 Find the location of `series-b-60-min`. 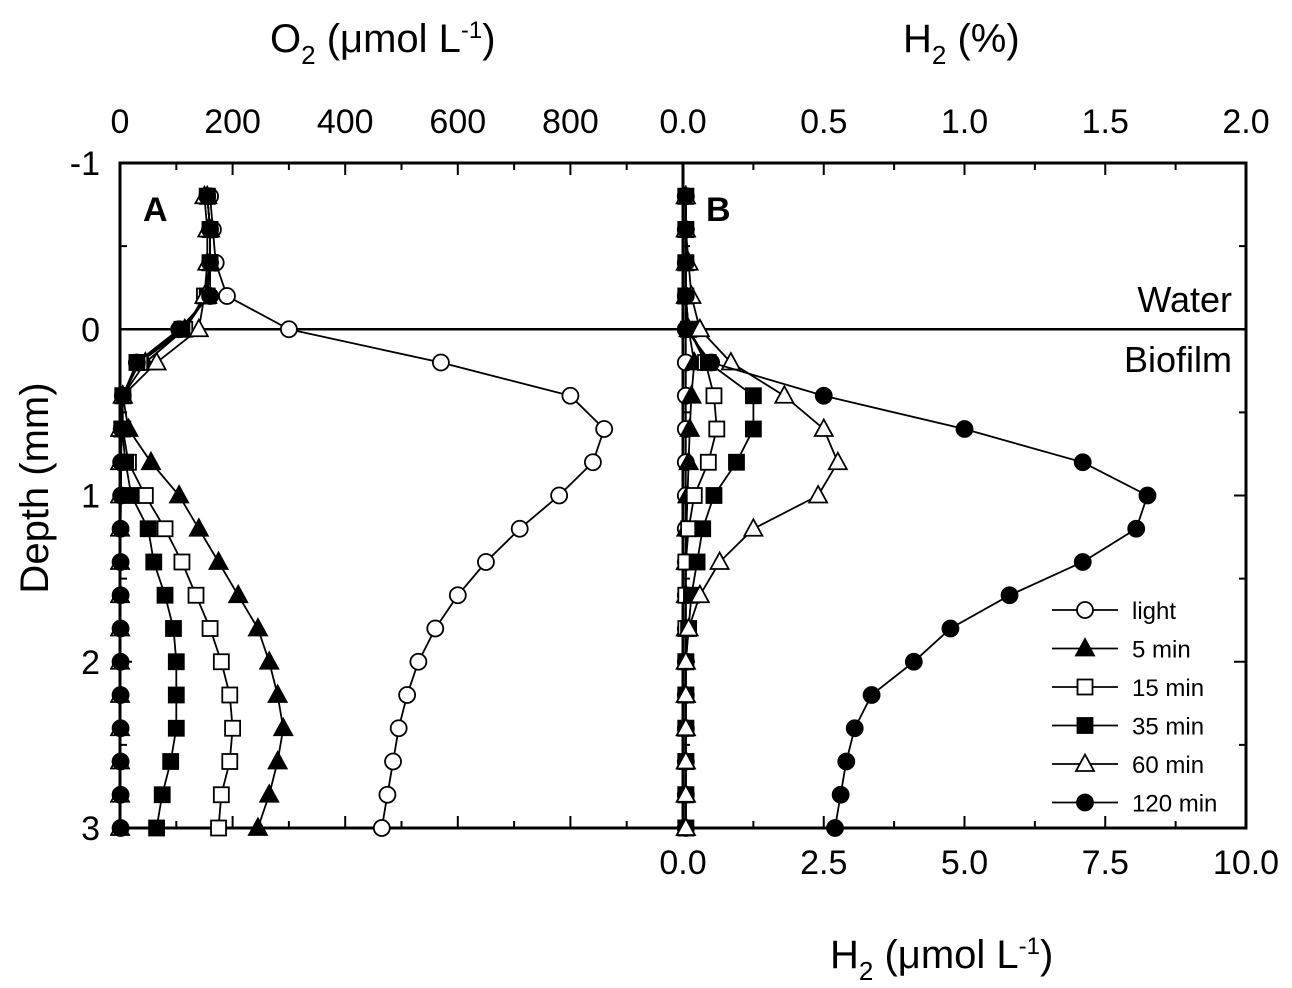

series-b-60-min is located at coordinates (762, 510).